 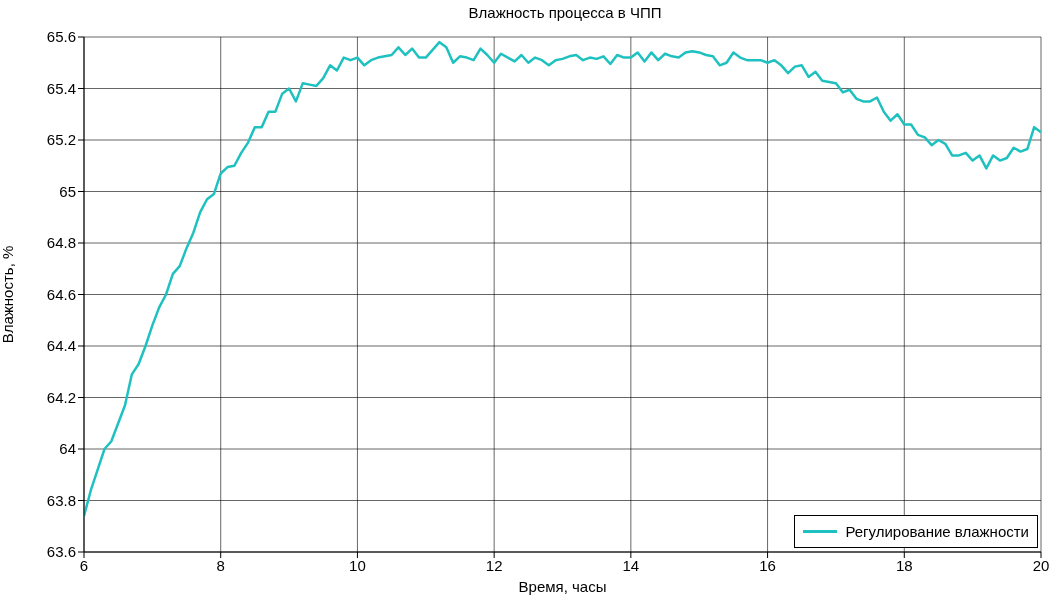 What do you see at coordinates (61, 397) in the screenshot?
I see `y-tick-label: 64.2` at bounding box center [61, 397].